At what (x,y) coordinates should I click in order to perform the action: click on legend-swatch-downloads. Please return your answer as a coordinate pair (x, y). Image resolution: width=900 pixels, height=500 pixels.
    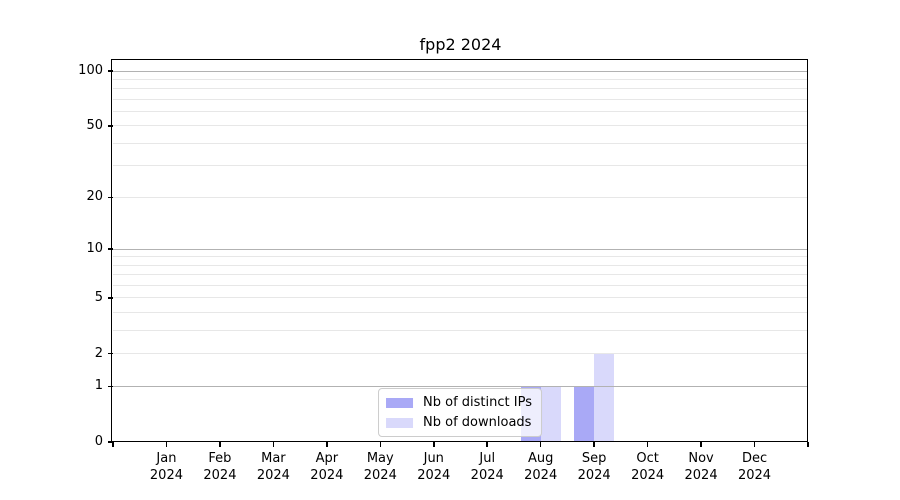
    Looking at the image, I should click on (400, 422).